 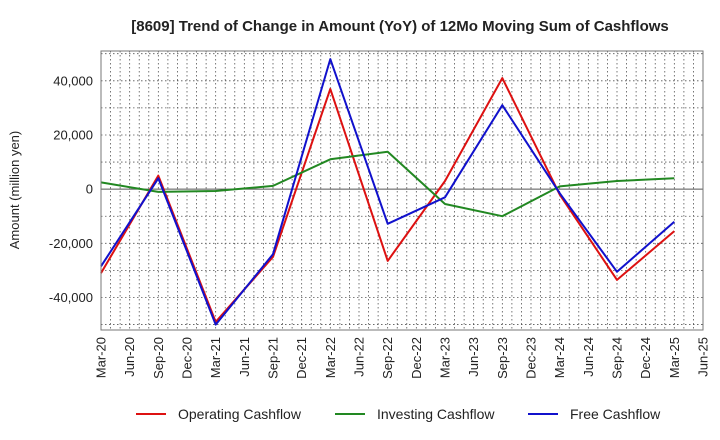 I want to click on x-tick-label: Mar-21, so click(x=215, y=357).